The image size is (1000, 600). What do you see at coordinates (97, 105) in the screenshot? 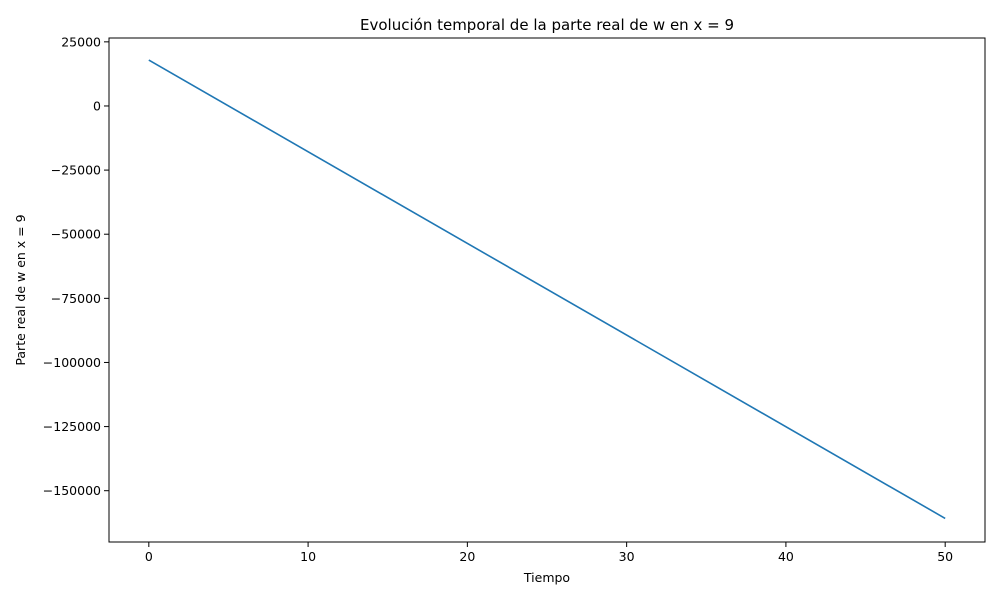
I see `y-tick-label: 0` at bounding box center [97, 105].